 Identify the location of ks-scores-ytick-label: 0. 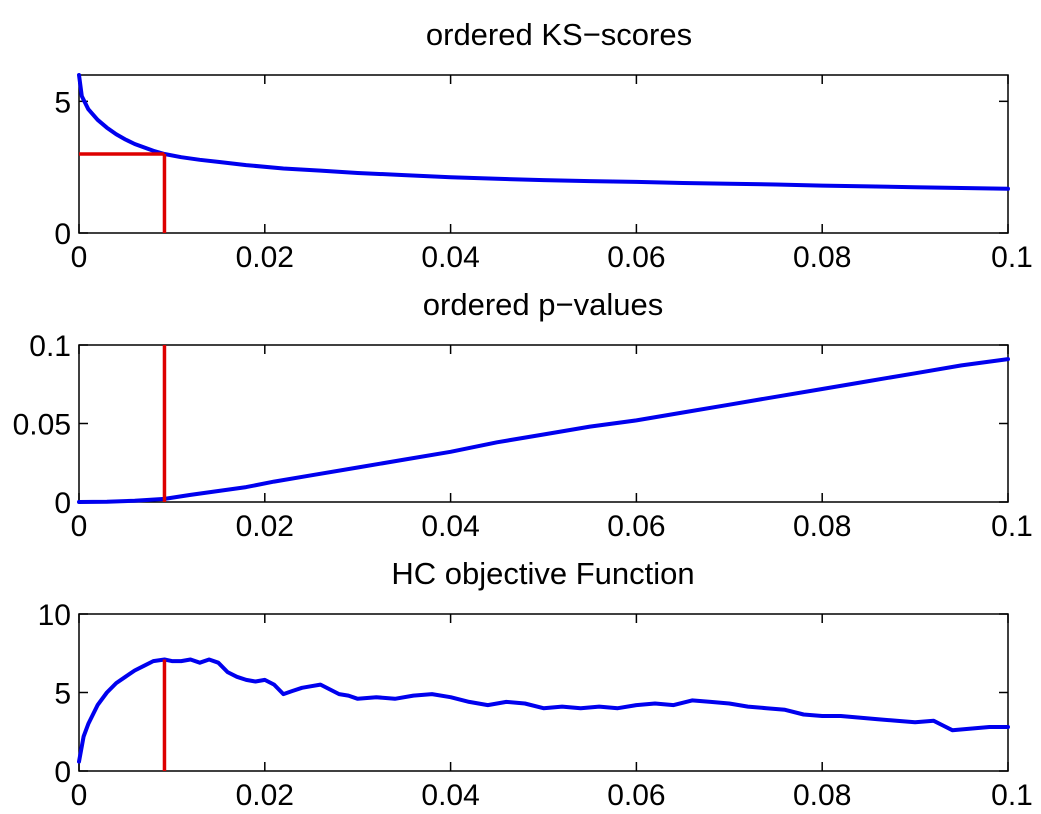
(62, 234).